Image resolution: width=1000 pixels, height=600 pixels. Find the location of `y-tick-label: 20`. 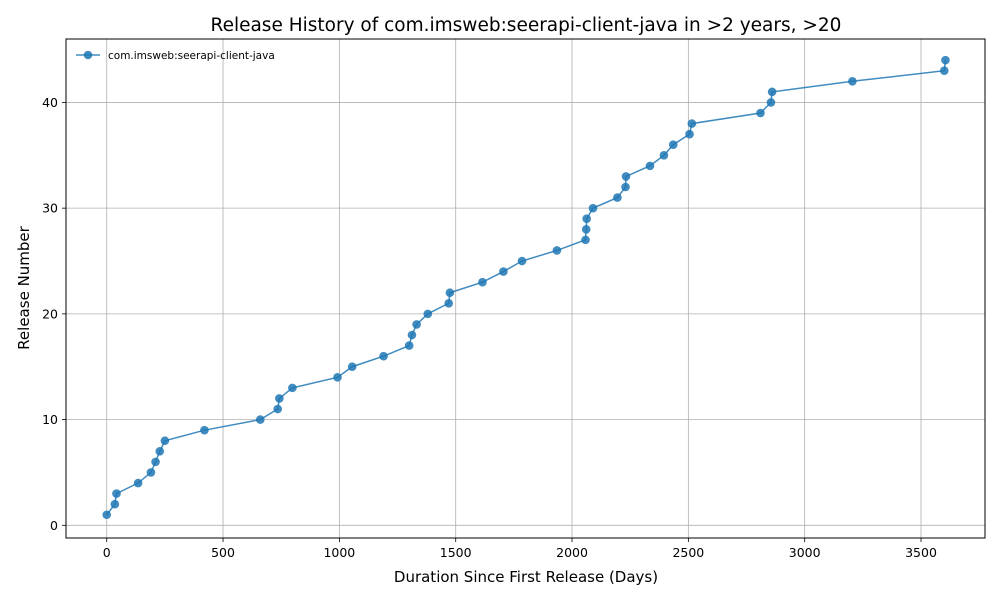

y-tick-label: 20 is located at coordinates (50, 313).